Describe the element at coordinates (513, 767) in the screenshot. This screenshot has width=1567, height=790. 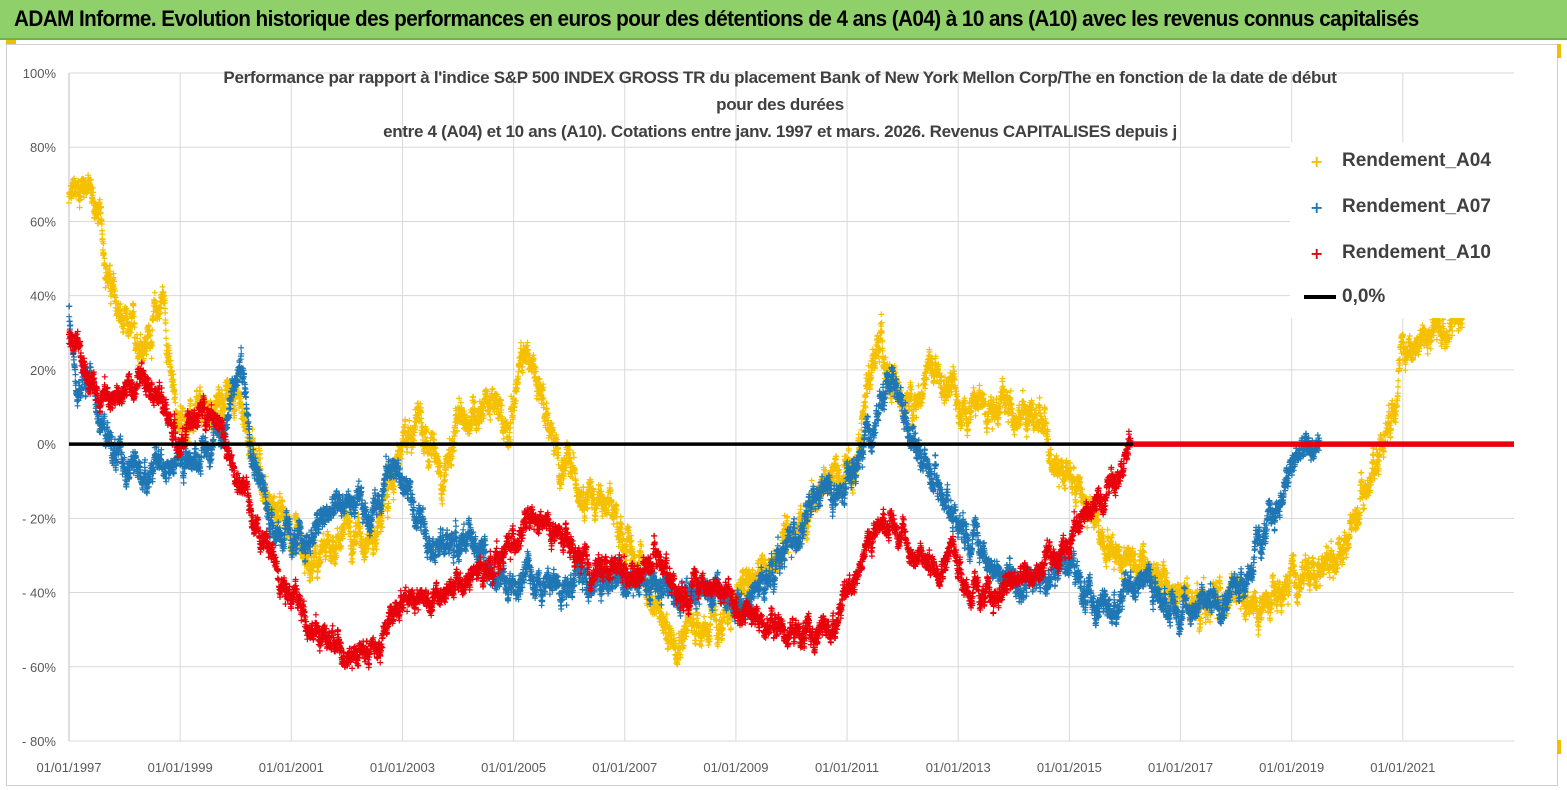
I see `x-tick-label: 01/01/2005` at that location.